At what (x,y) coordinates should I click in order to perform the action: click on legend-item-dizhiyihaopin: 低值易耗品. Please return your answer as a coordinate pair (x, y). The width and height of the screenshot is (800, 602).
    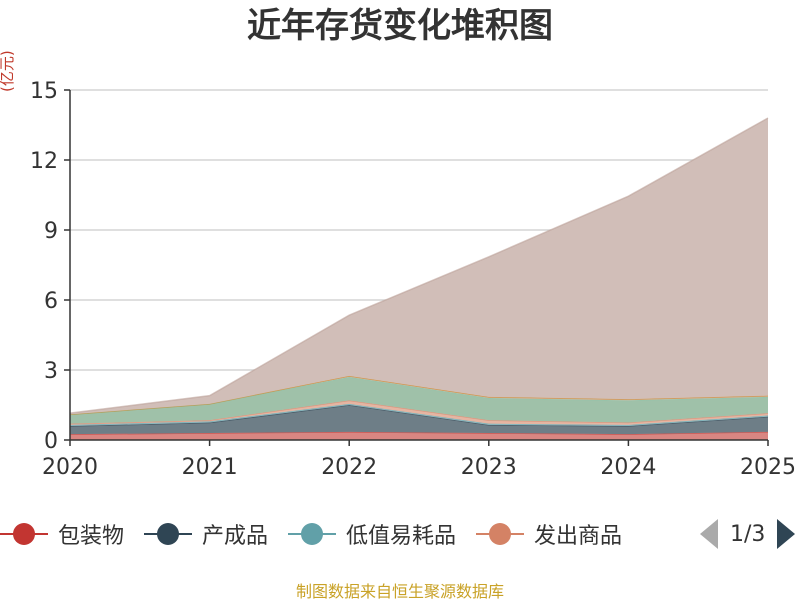
    Looking at the image, I should click on (372, 534).